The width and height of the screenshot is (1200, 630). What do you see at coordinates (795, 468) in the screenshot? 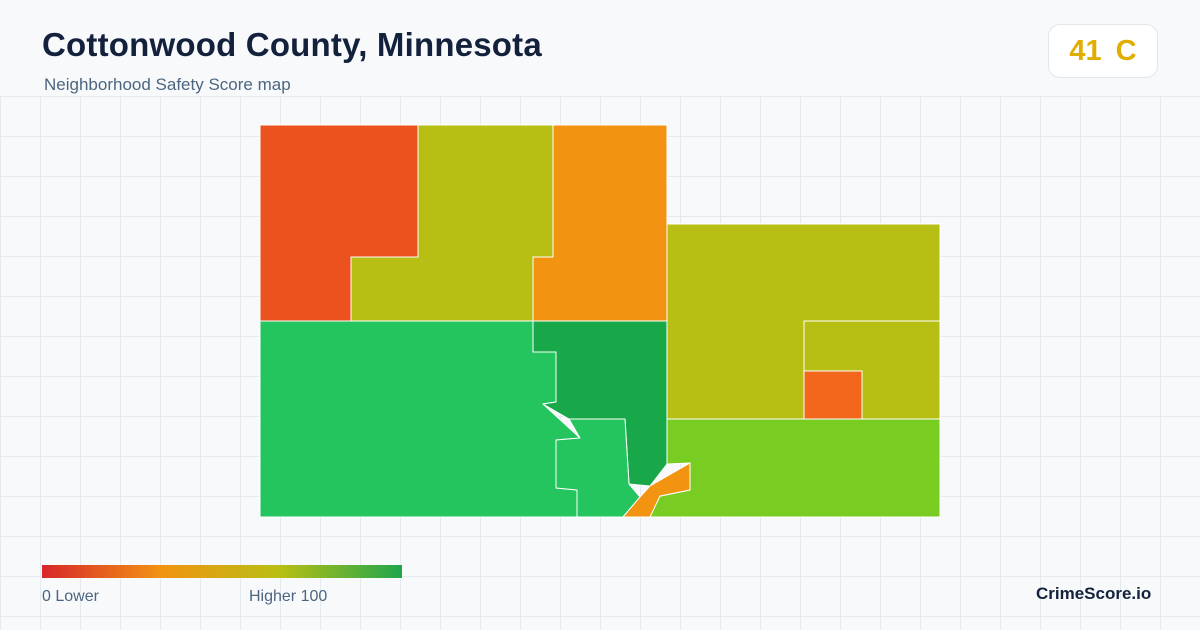
I see `region-southeast` at bounding box center [795, 468].